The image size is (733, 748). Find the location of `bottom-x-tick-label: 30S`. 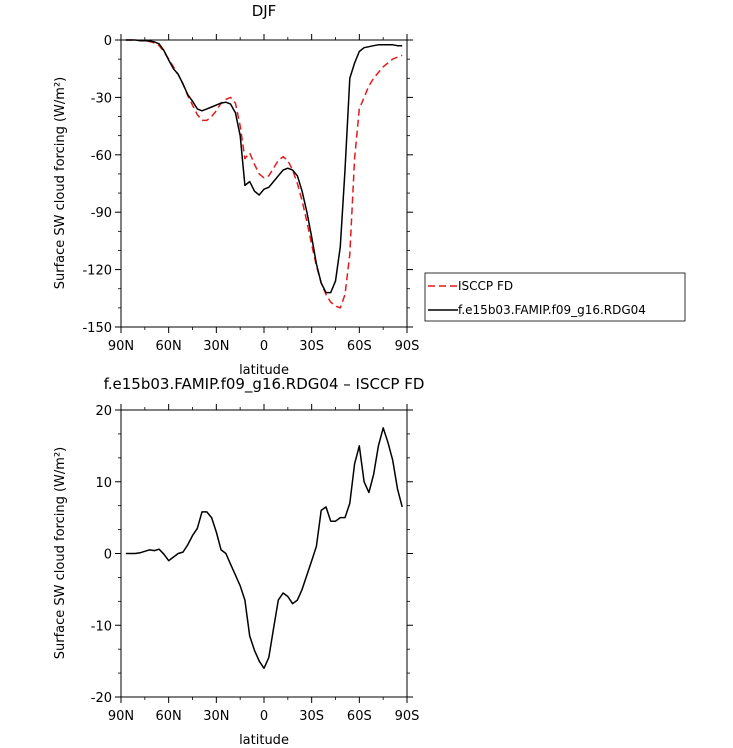

bottom-x-tick-label: 30S is located at coordinates (311, 716).